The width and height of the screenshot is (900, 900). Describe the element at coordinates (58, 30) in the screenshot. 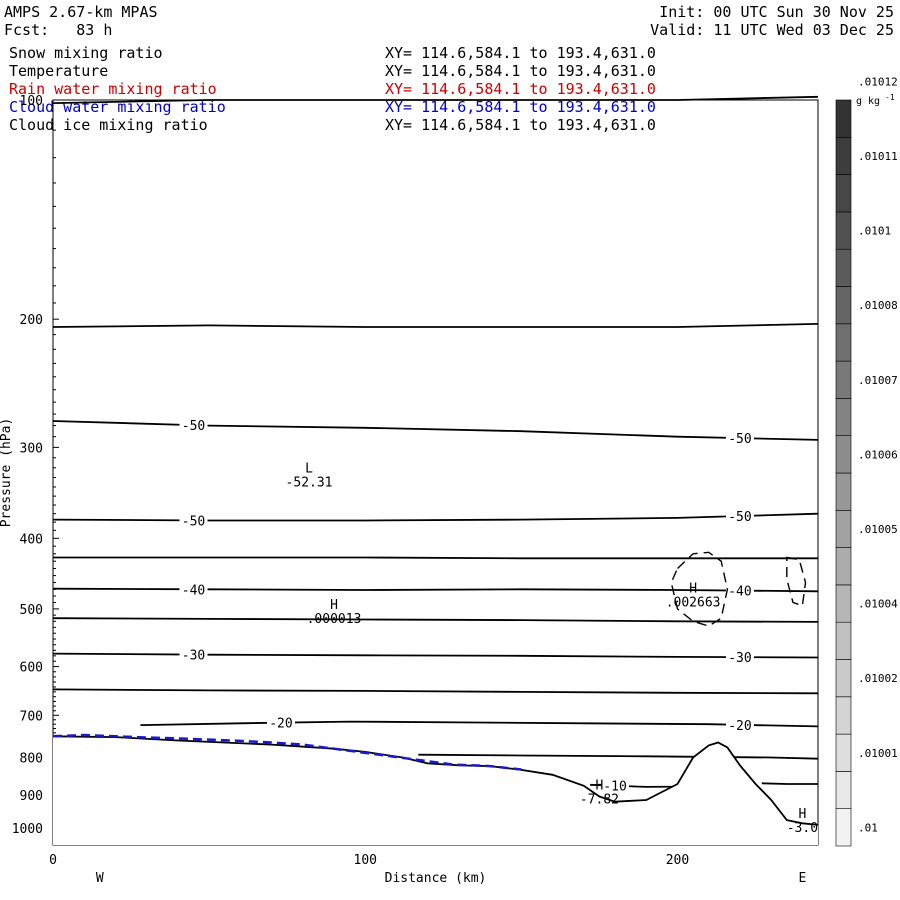

I see `forecast-hour: Fcst: 83 h` at that location.